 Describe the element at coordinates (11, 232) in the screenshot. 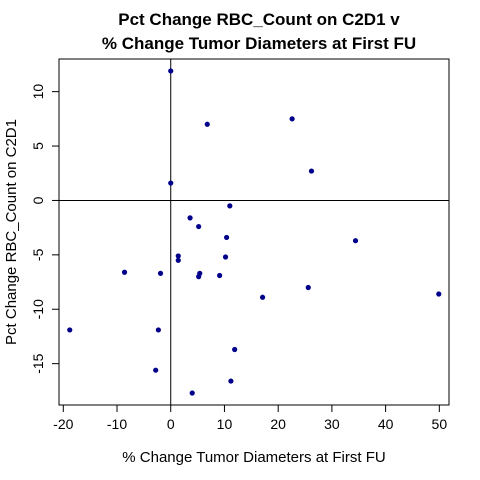

I see `y-axis-label: Pct Change RBC_Count on C2D1` at that location.